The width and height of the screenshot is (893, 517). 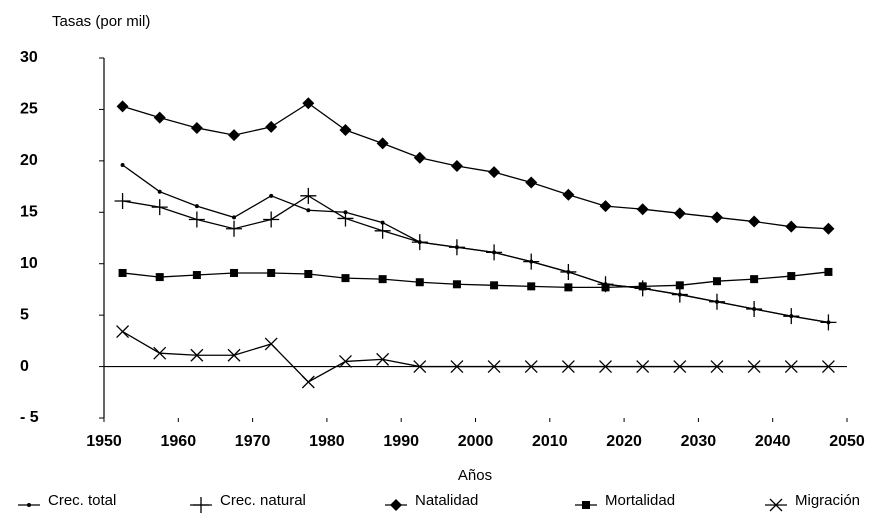 What do you see at coordinates (640, 500) in the screenshot?
I see `legend-label: Mortalidad` at bounding box center [640, 500].